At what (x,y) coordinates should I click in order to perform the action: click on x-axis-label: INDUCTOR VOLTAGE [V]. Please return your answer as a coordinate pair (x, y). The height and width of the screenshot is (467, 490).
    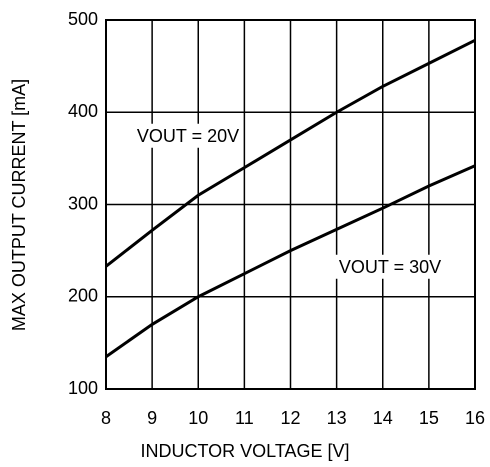
    Looking at the image, I should click on (244, 451).